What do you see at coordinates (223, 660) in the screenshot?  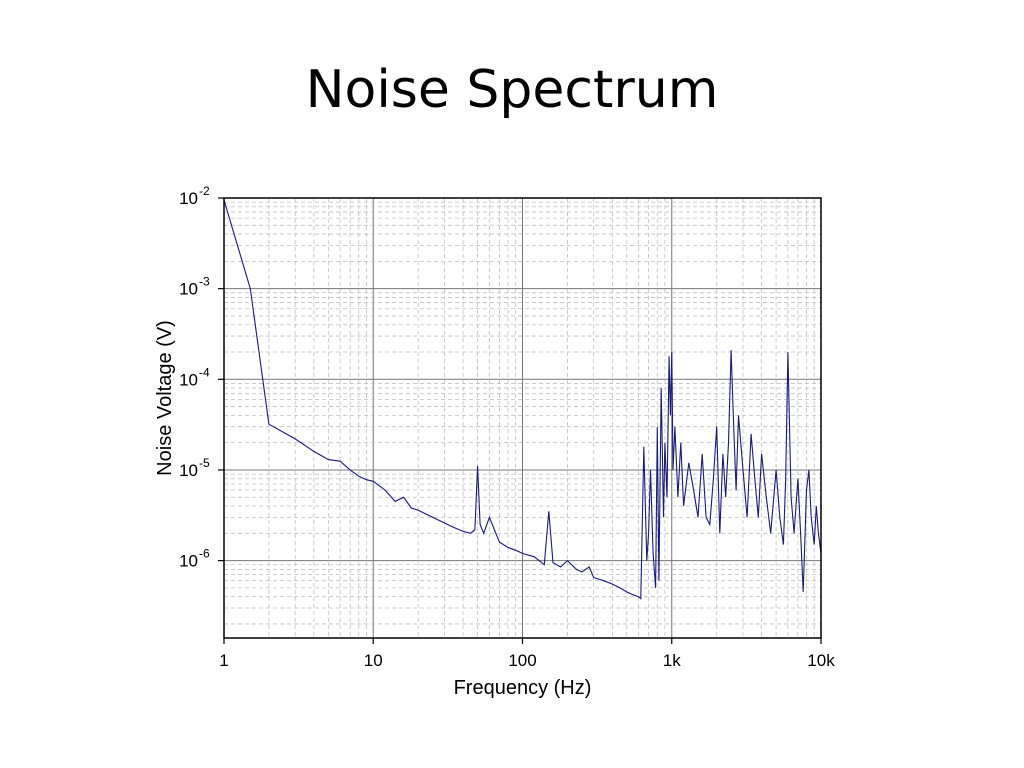 I see `x-tick-label: 1` at bounding box center [223, 660].